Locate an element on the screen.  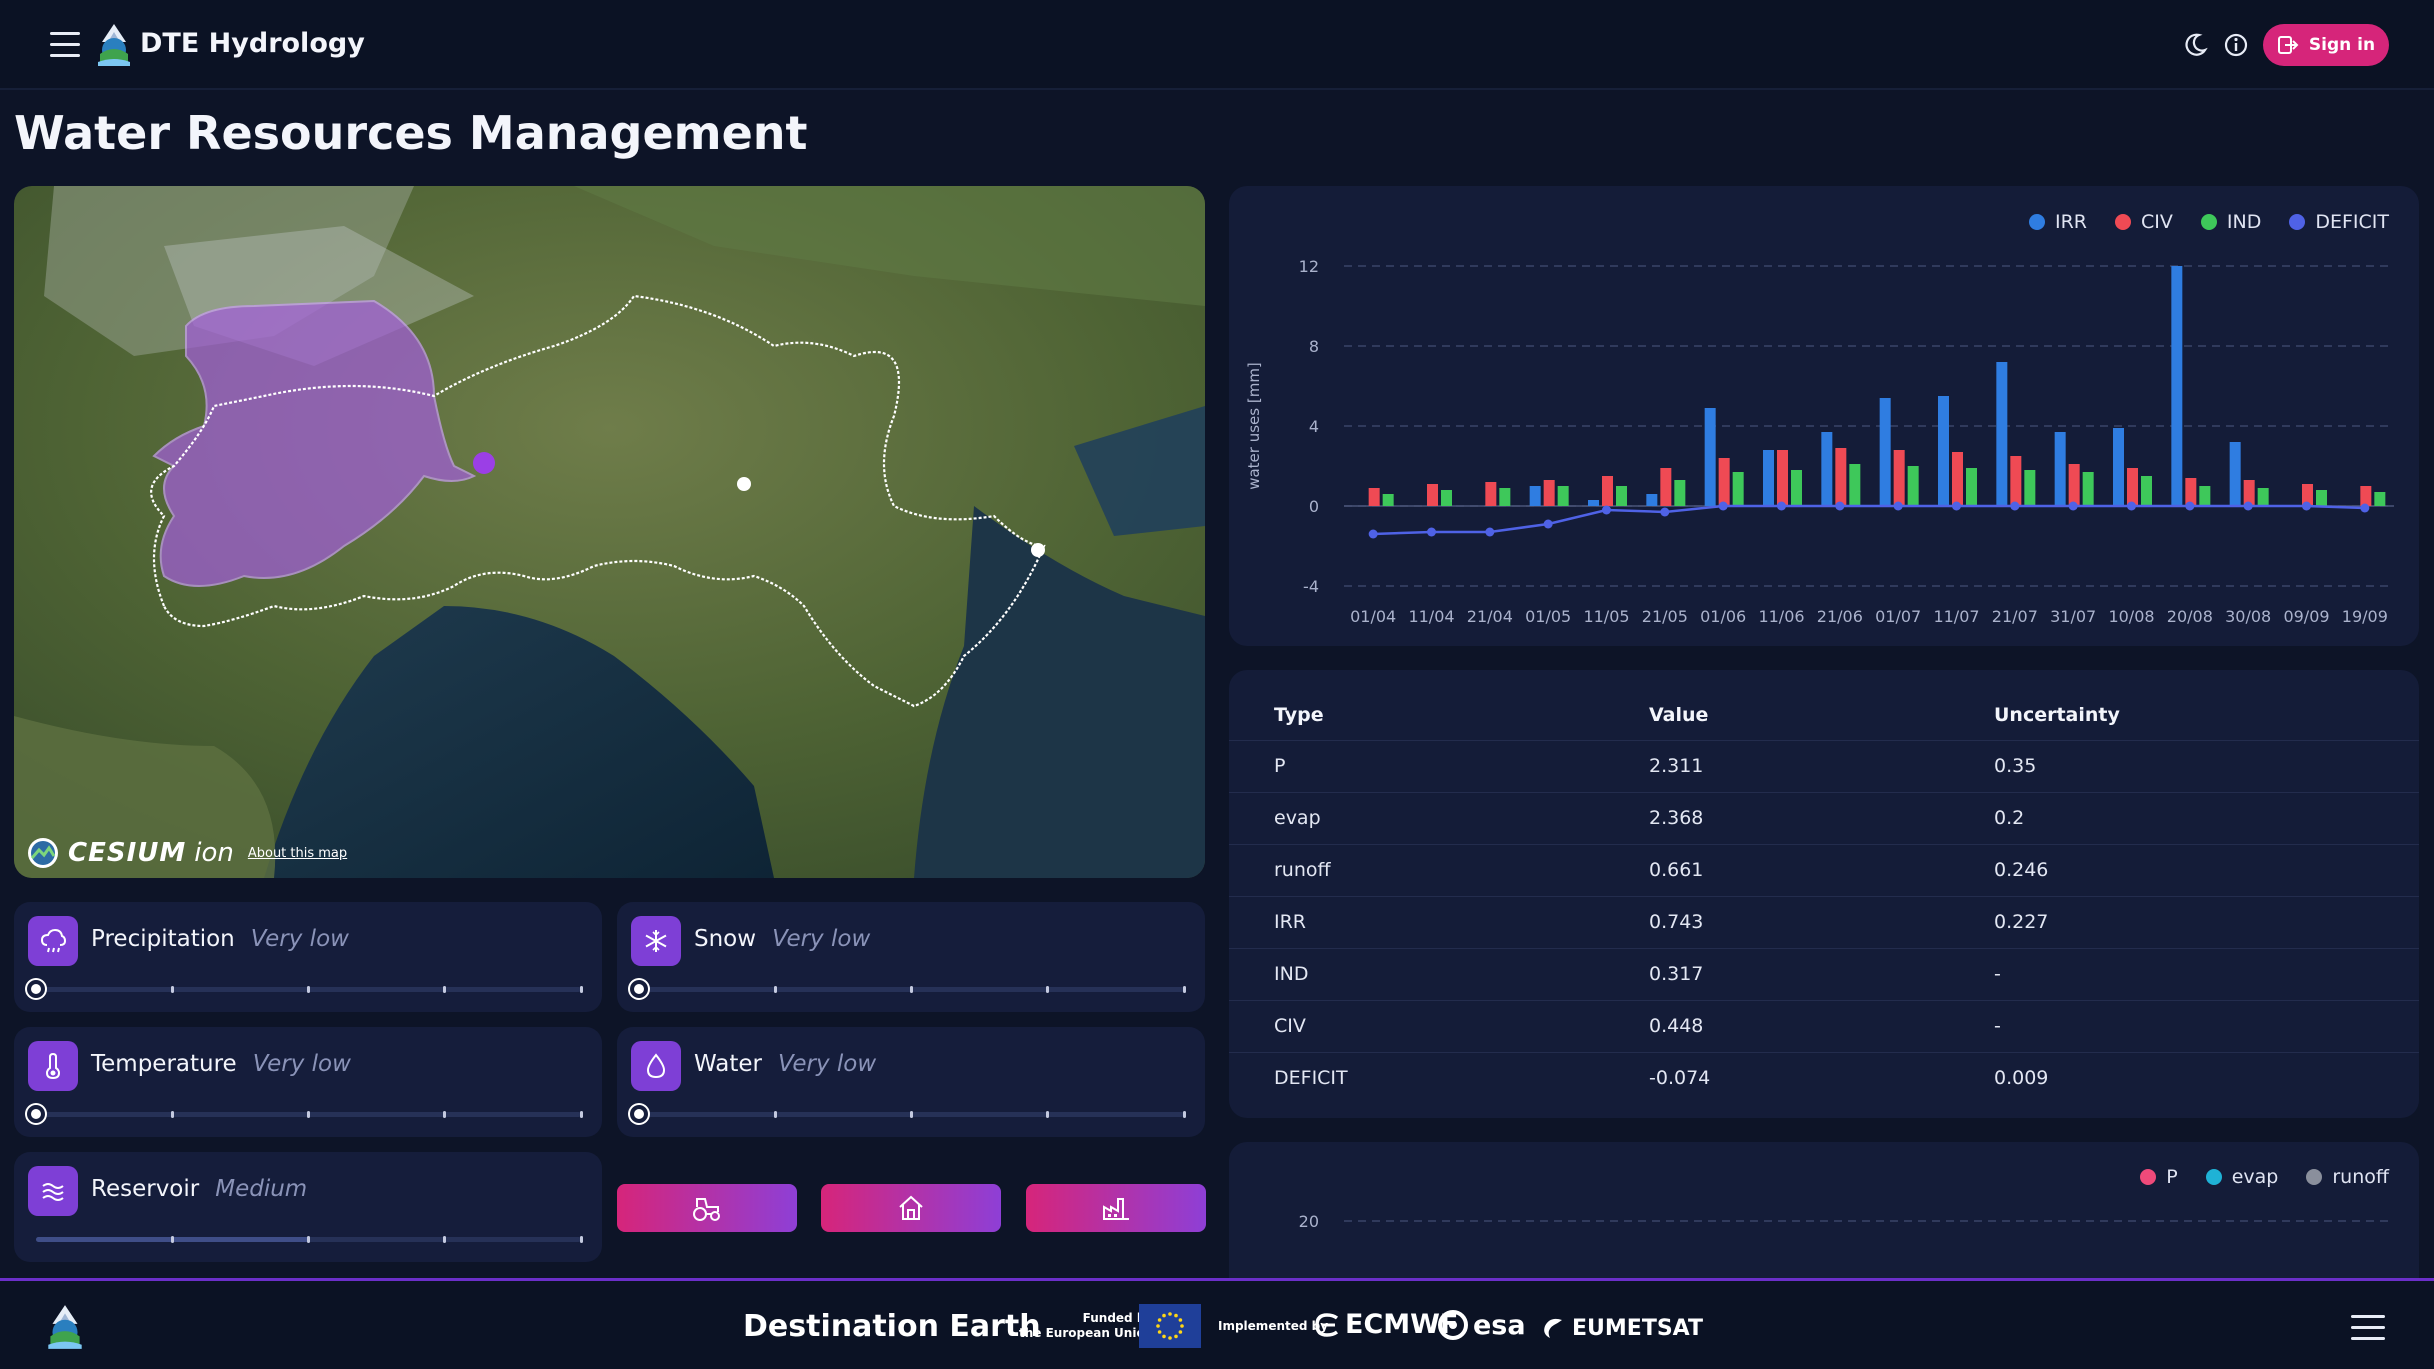
table-row: IRR 0.743 0.227 is located at coordinates (1824, 921).